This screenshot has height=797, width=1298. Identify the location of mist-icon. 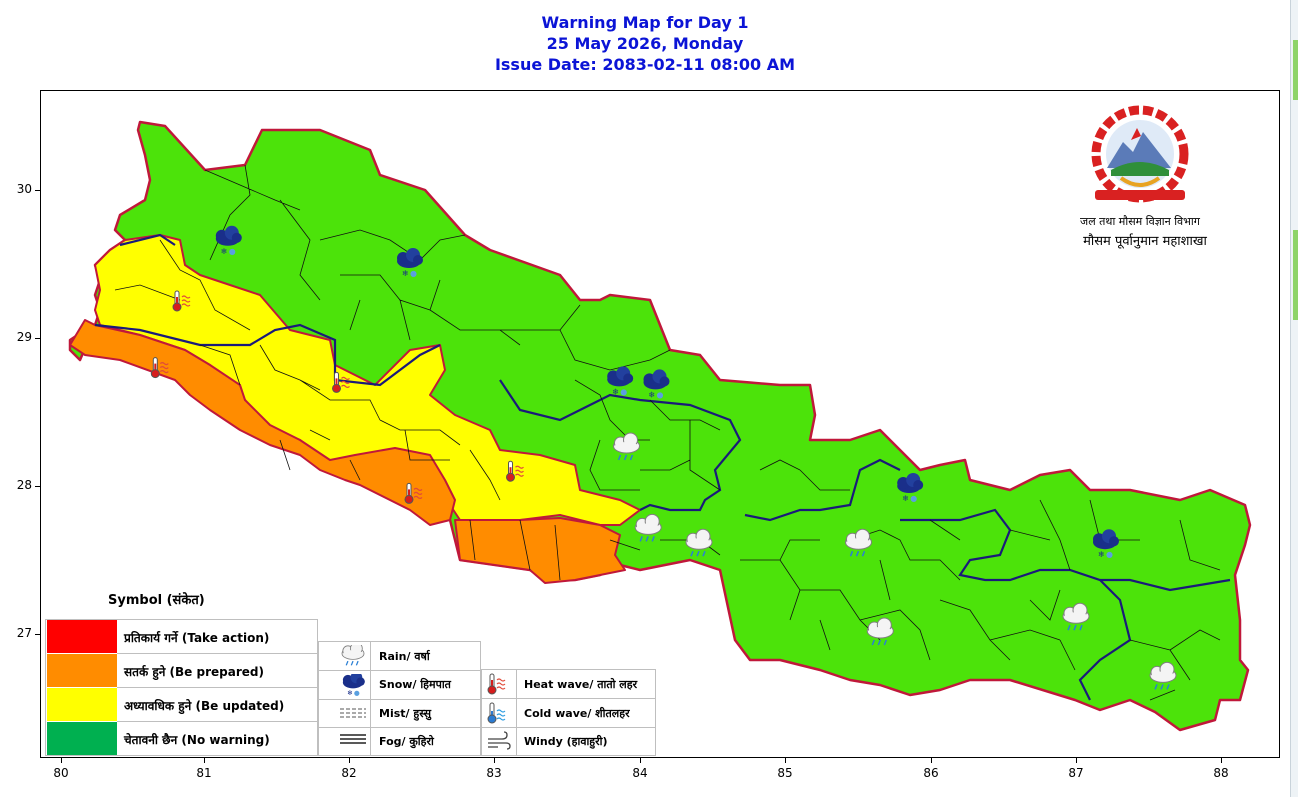
(353, 713).